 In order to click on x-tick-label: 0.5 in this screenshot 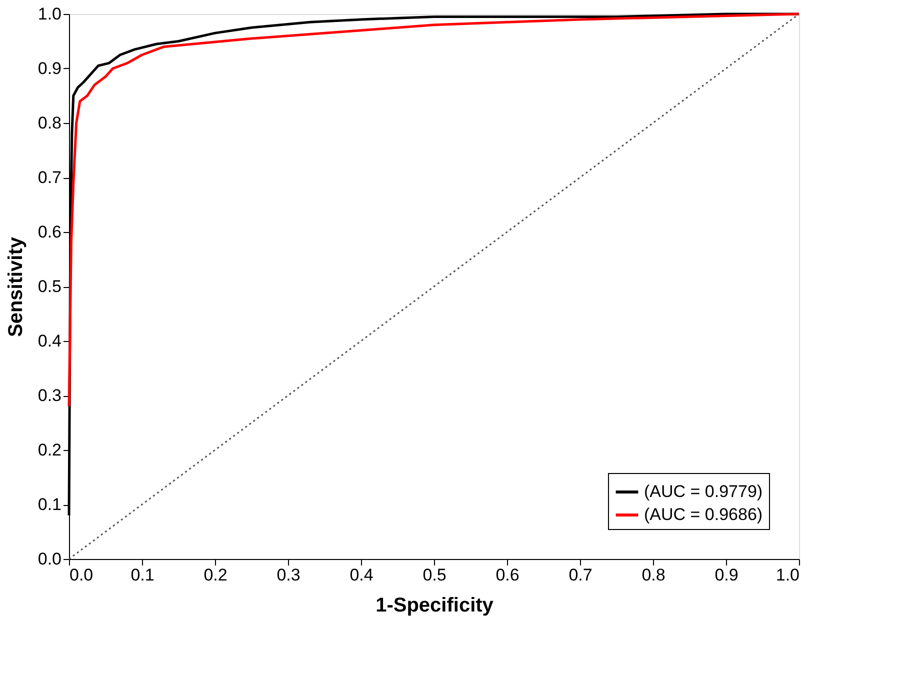, I will do `click(434, 575)`.